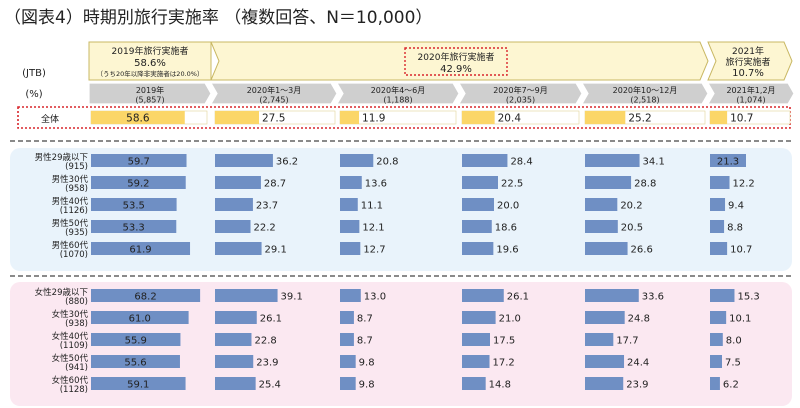 This screenshot has height=408, width=800. What do you see at coordinates (456, 57) in the screenshot?
I see `banner-2020-line-1: 2020年旅行実施者` at bounding box center [456, 57].